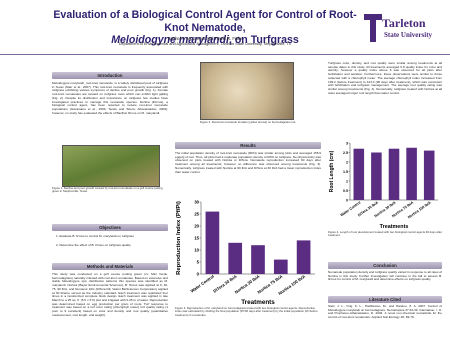 This screenshot has height=338, width=450. Describe the element at coordinates (110, 75) in the screenshot. I see `section-heading: Introduction` at that location.